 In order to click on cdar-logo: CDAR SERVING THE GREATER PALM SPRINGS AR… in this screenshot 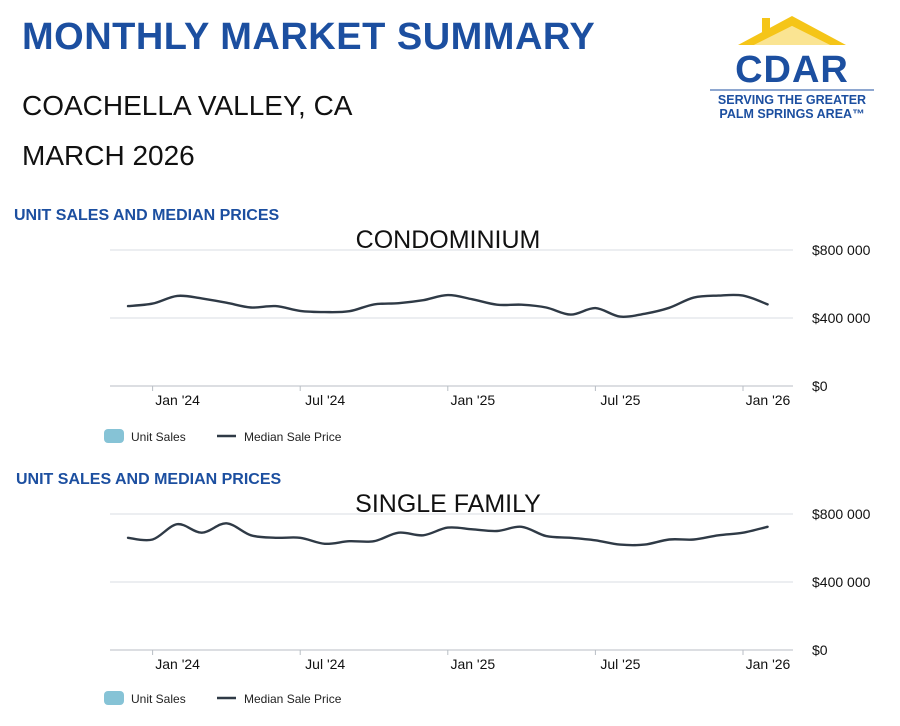, I will do `click(792, 68)`.